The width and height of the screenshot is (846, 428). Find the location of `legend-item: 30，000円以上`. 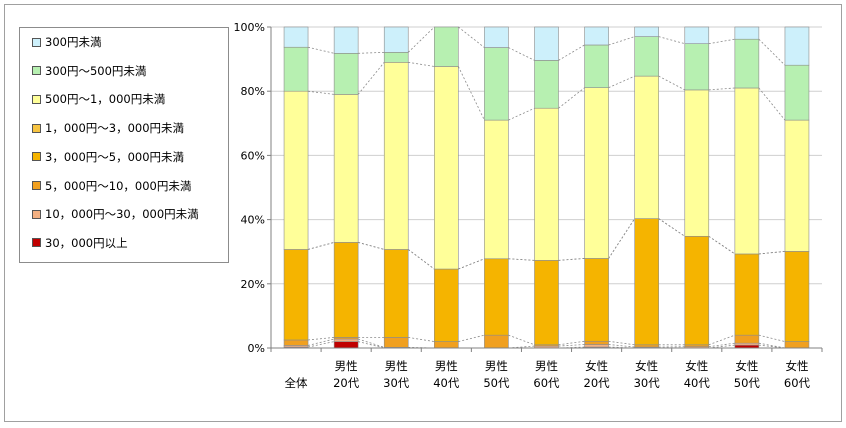

legend-item: 30，000円以上 is located at coordinates (80, 243).